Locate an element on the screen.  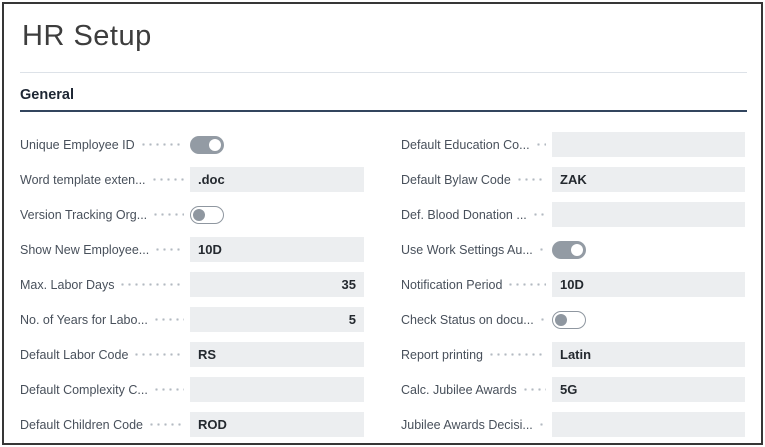
field-control-wrap: 5 is located at coordinates (277, 319).